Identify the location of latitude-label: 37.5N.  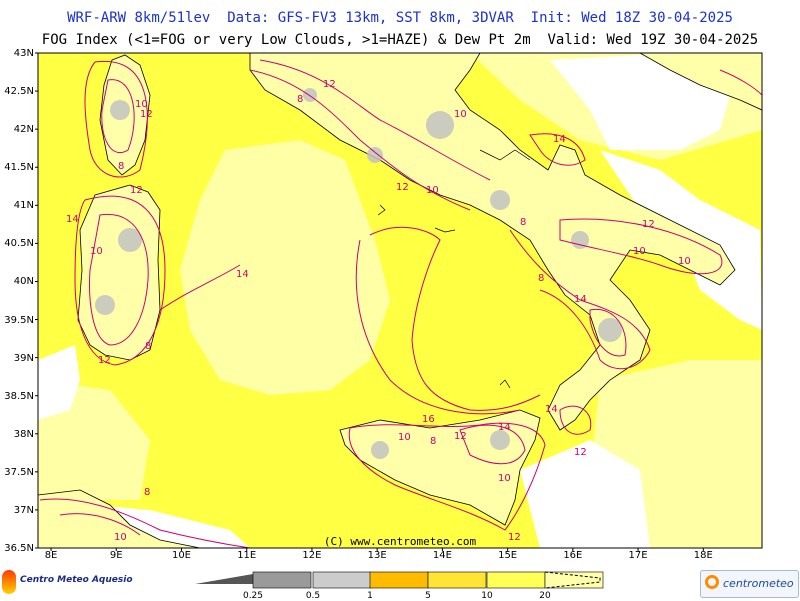
(19, 472).